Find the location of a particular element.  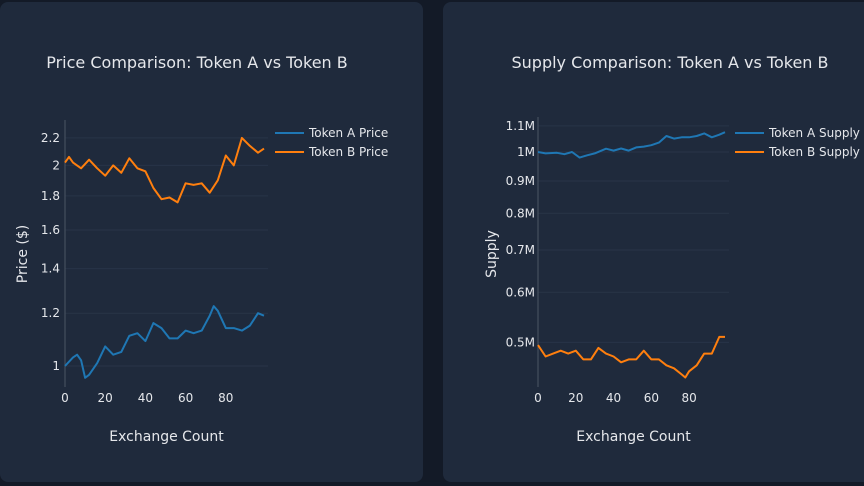

y-tick-label: 1 is located at coordinates (56, 366).